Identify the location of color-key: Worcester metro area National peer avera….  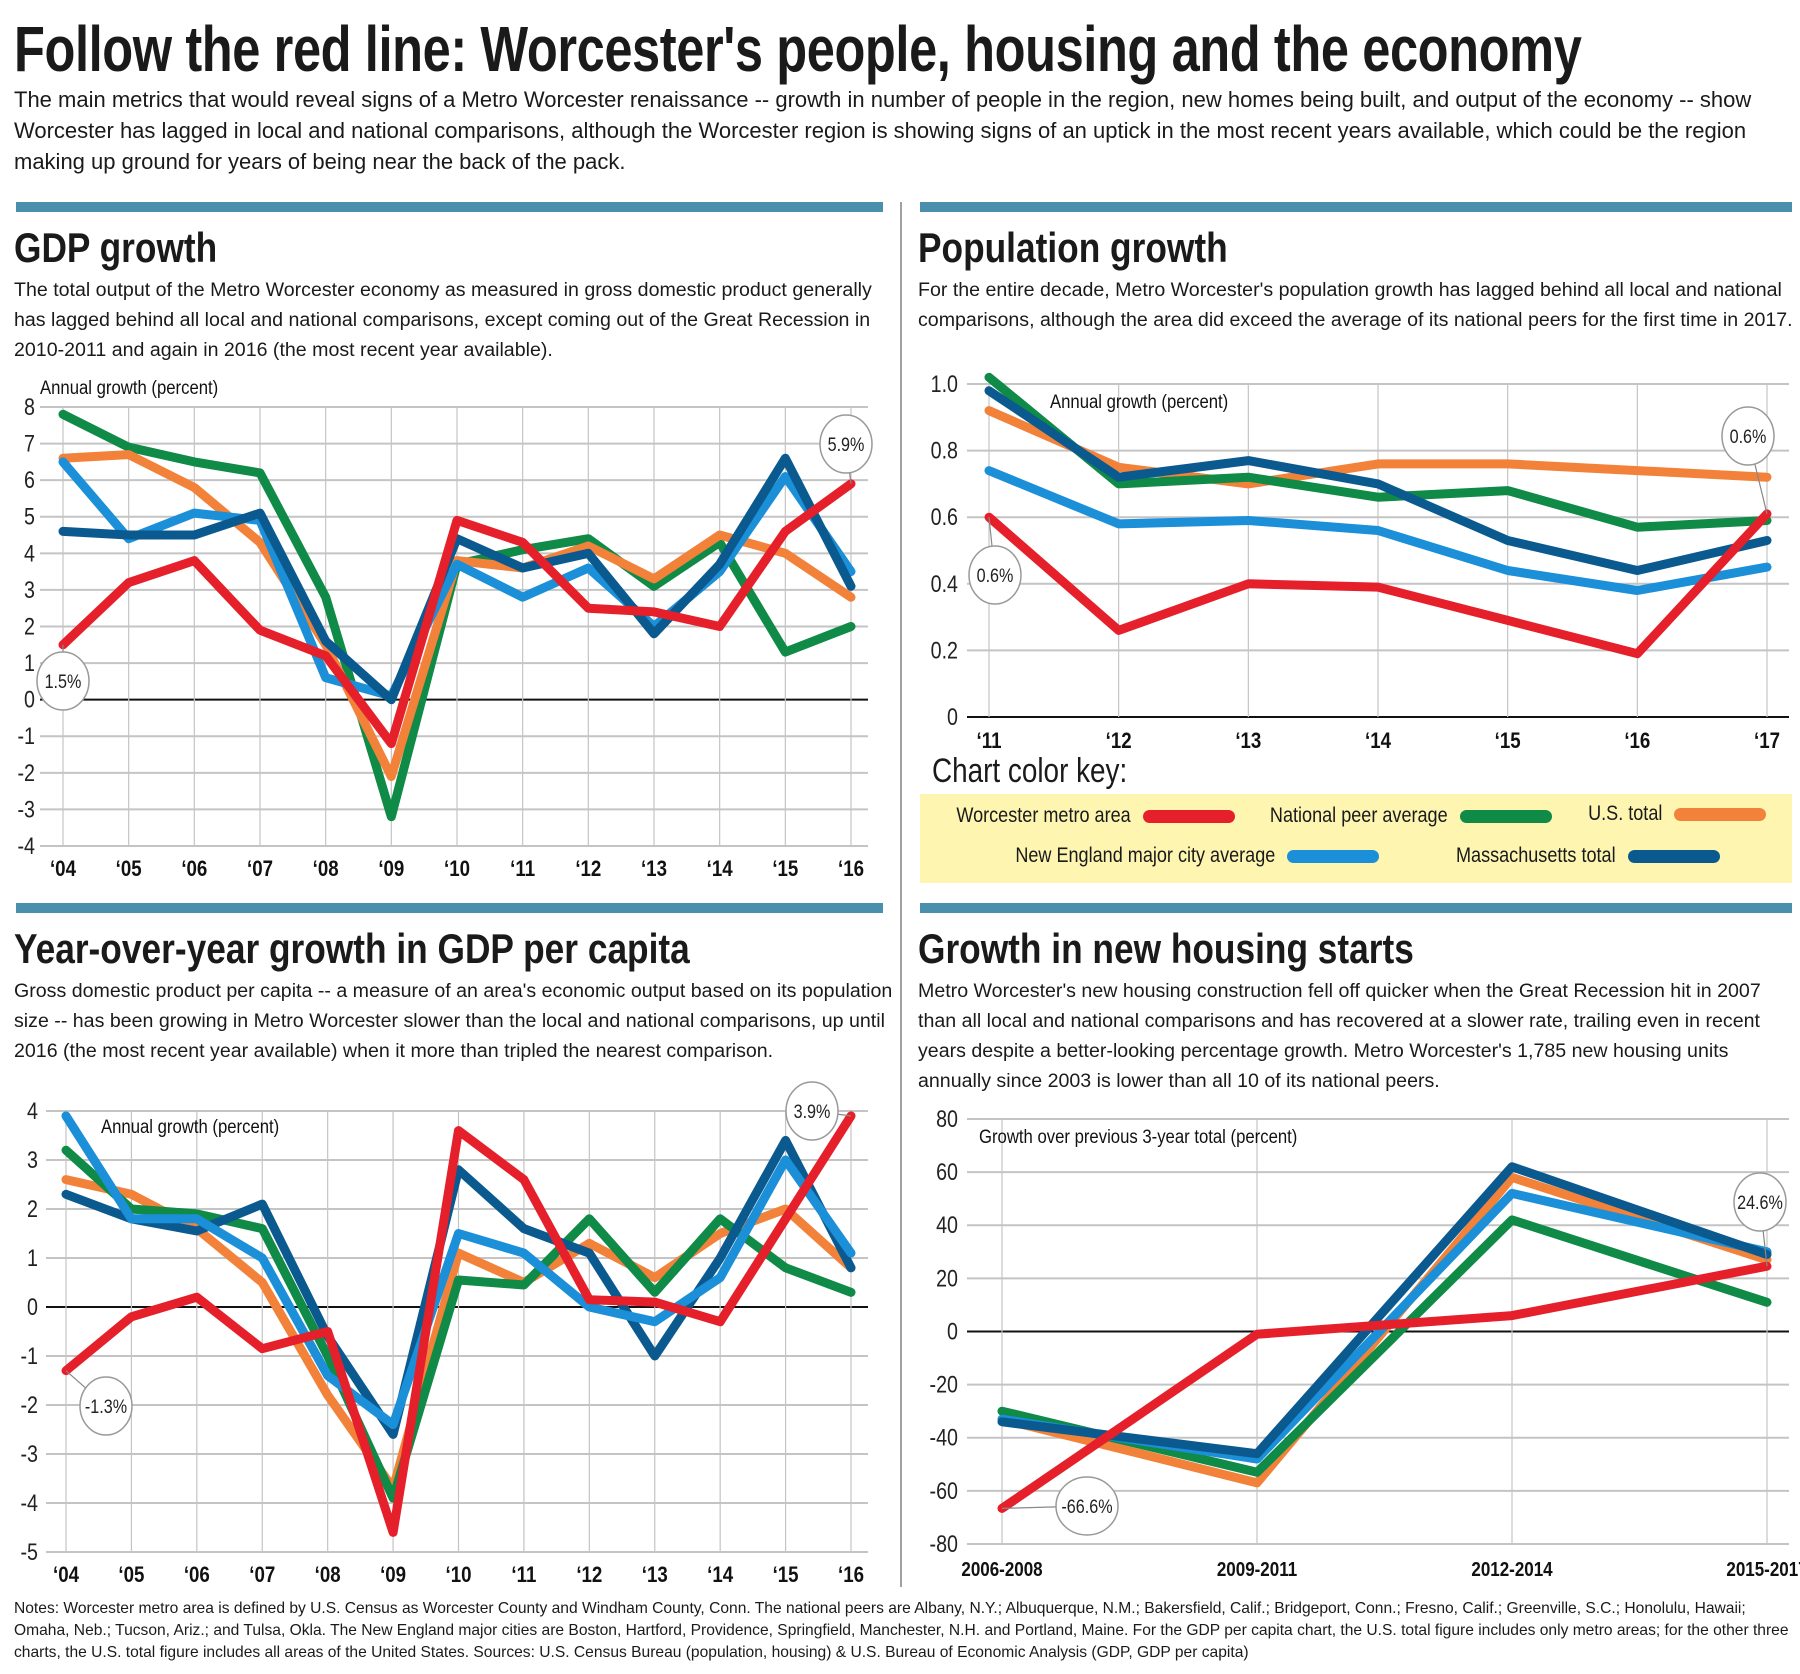
(1356, 838).